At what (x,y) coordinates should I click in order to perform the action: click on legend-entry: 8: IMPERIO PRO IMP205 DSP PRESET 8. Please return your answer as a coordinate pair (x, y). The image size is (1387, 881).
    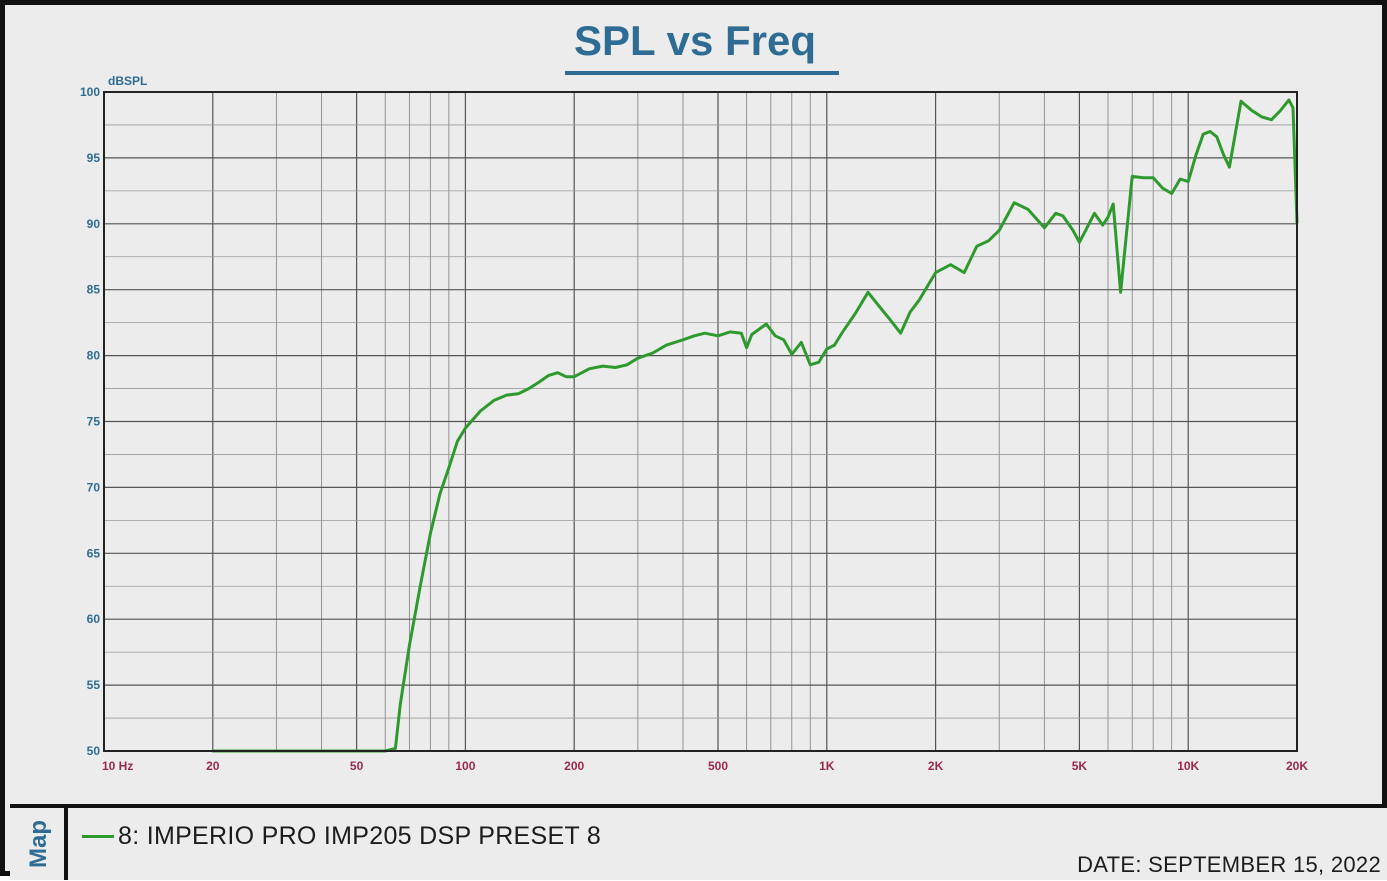
    Looking at the image, I should click on (341, 836).